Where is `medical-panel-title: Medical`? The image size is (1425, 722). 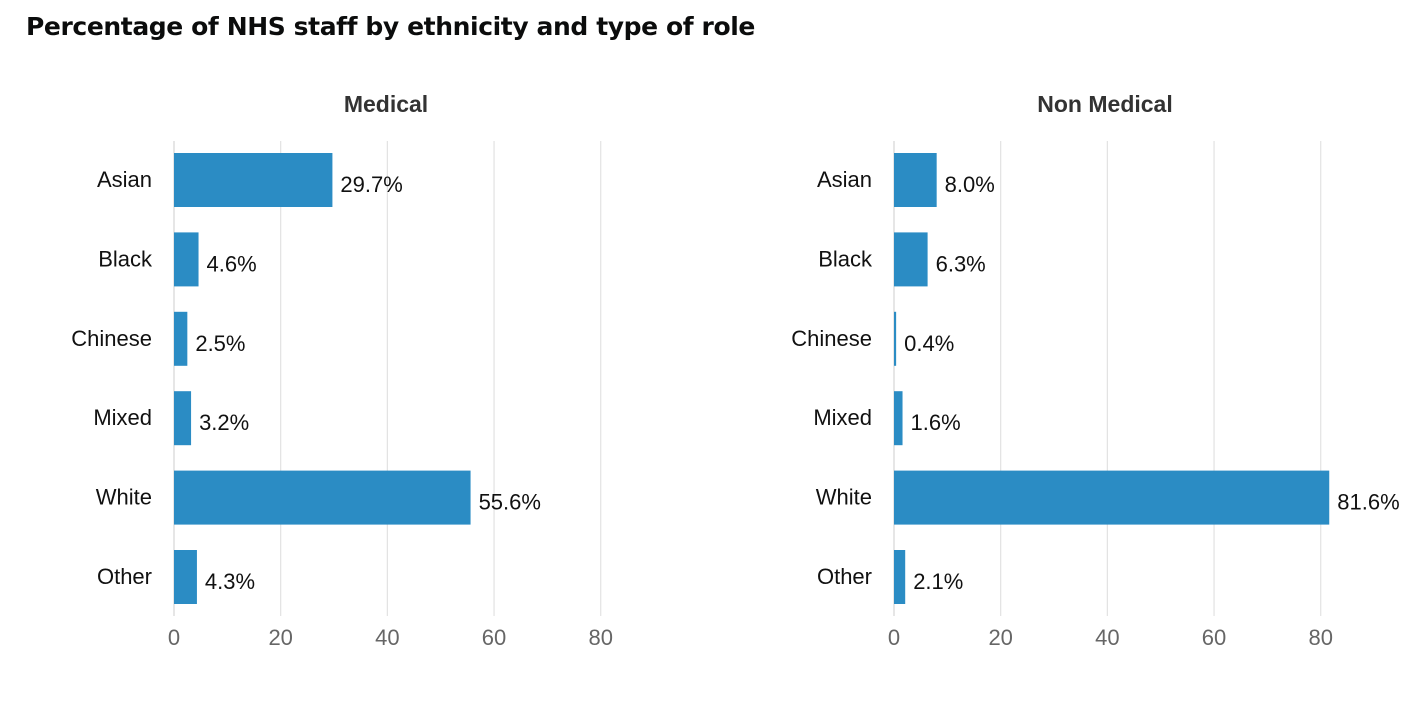
medical-panel-title: Medical is located at coordinates (386, 104).